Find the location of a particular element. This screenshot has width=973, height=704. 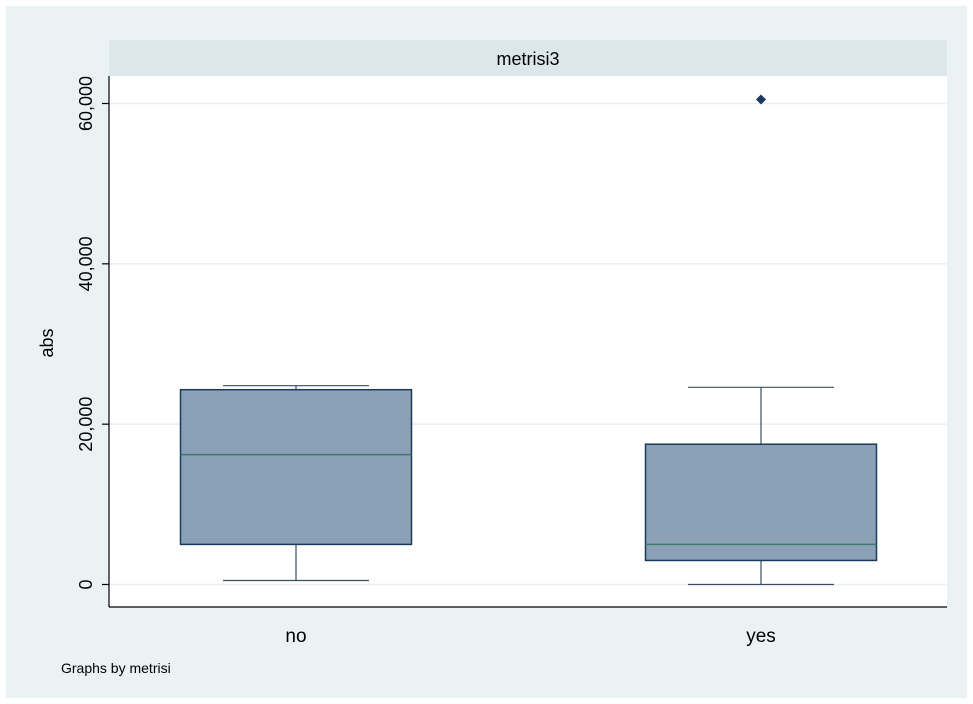

x-category-label: no is located at coordinates (295, 636).